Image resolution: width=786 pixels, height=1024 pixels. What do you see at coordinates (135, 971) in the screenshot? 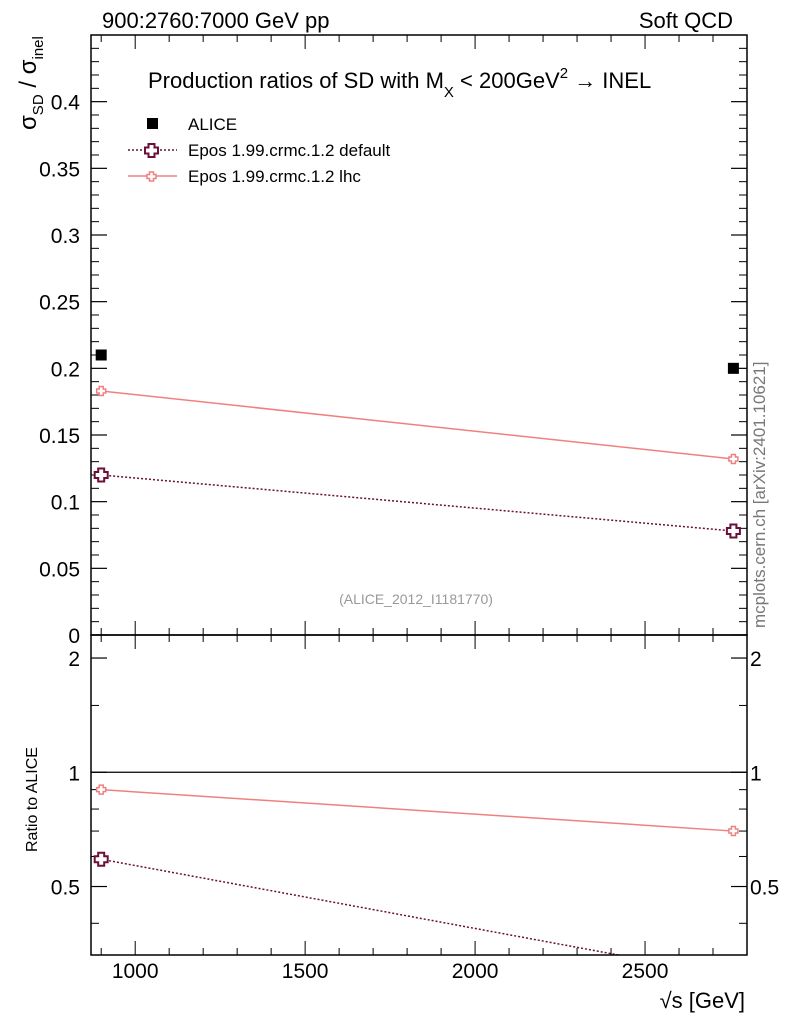
I see `x-tick-label: 1000` at bounding box center [135, 971].